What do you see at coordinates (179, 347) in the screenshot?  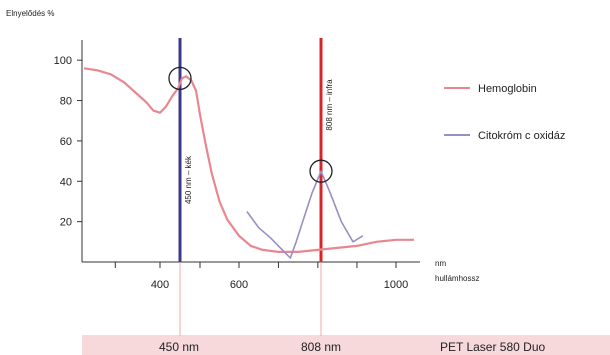 I see `footer-label-450: 450 nm` at bounding box center [179, 347].